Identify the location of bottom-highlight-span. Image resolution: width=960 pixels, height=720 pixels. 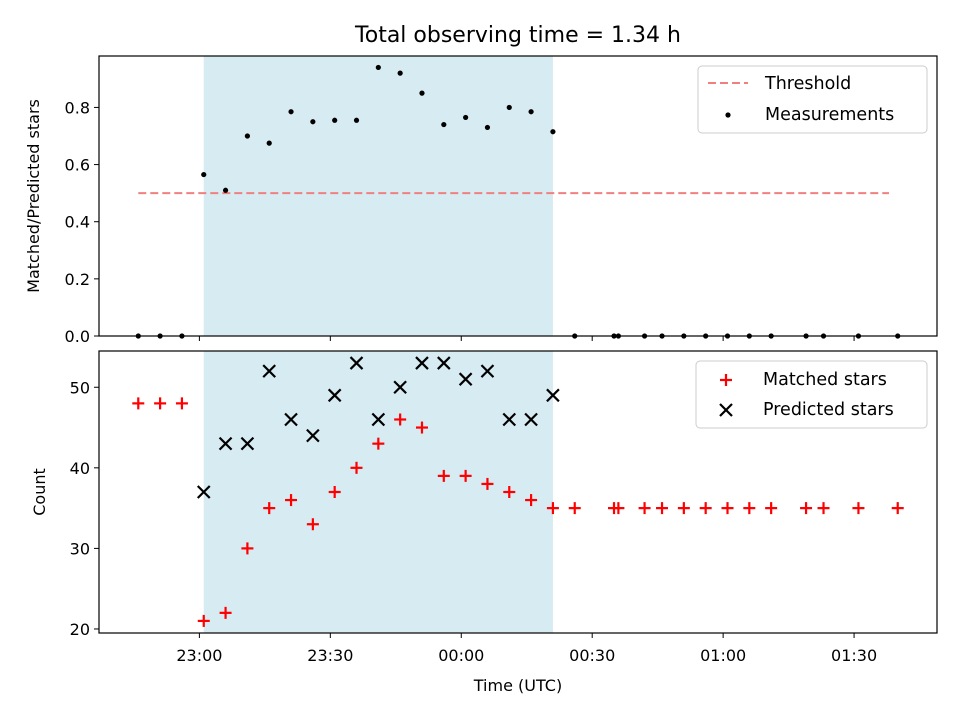
(378, 492).